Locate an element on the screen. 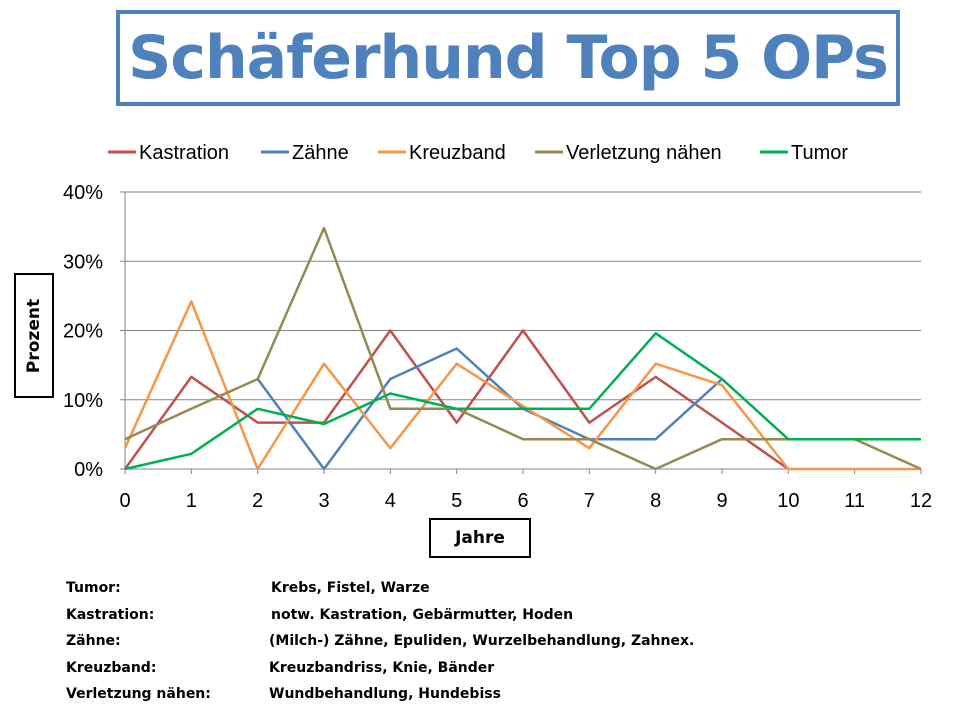 The image size is (960, 720). note-term: Verletzung nähen: is located at coordinates (138, 694).